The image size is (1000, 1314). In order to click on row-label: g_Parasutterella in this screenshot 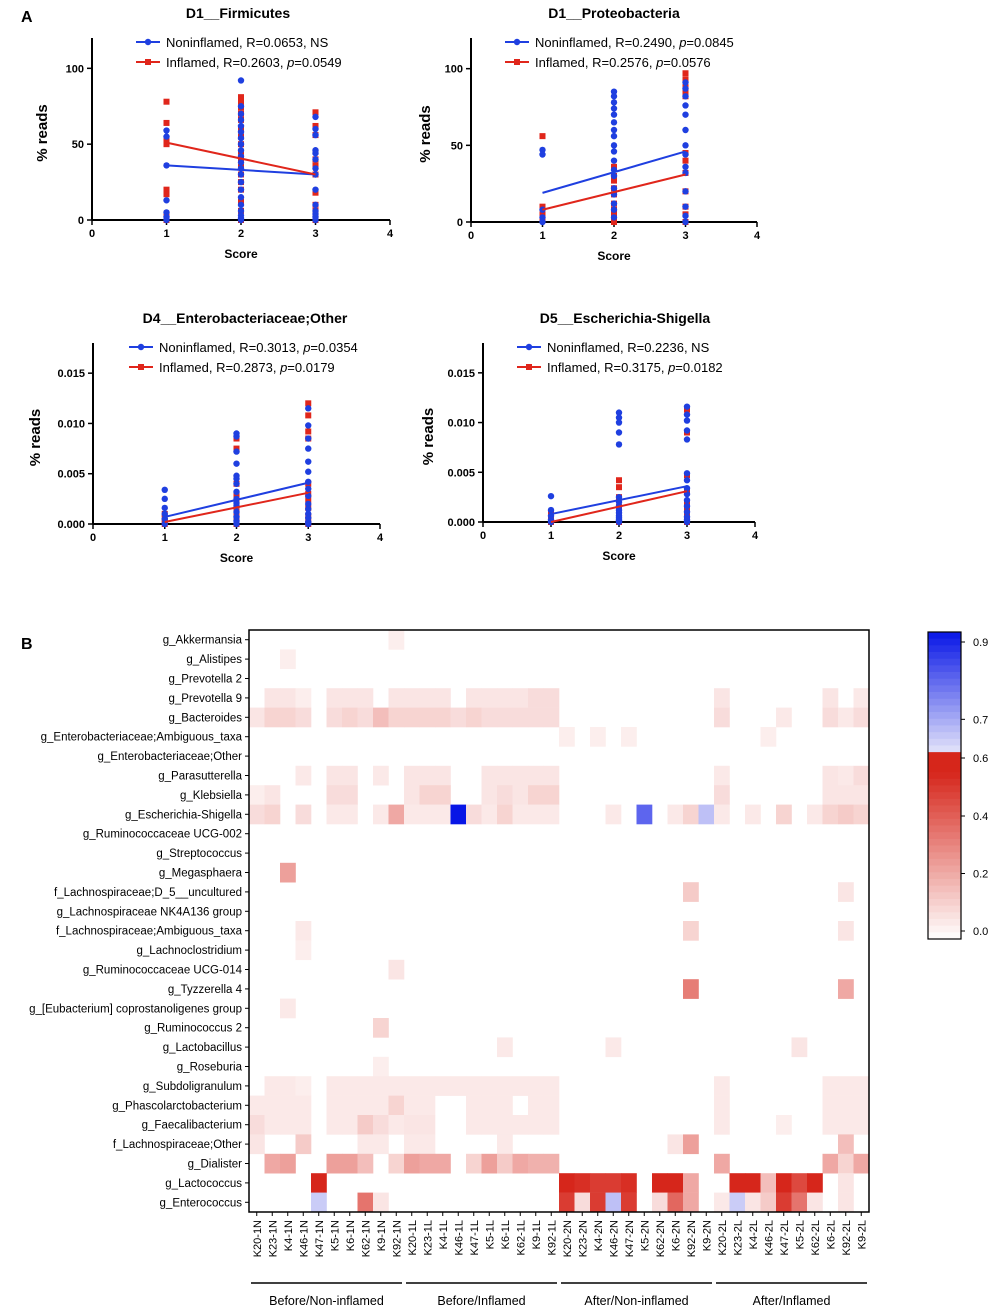, I will do `click(200, 777)`.